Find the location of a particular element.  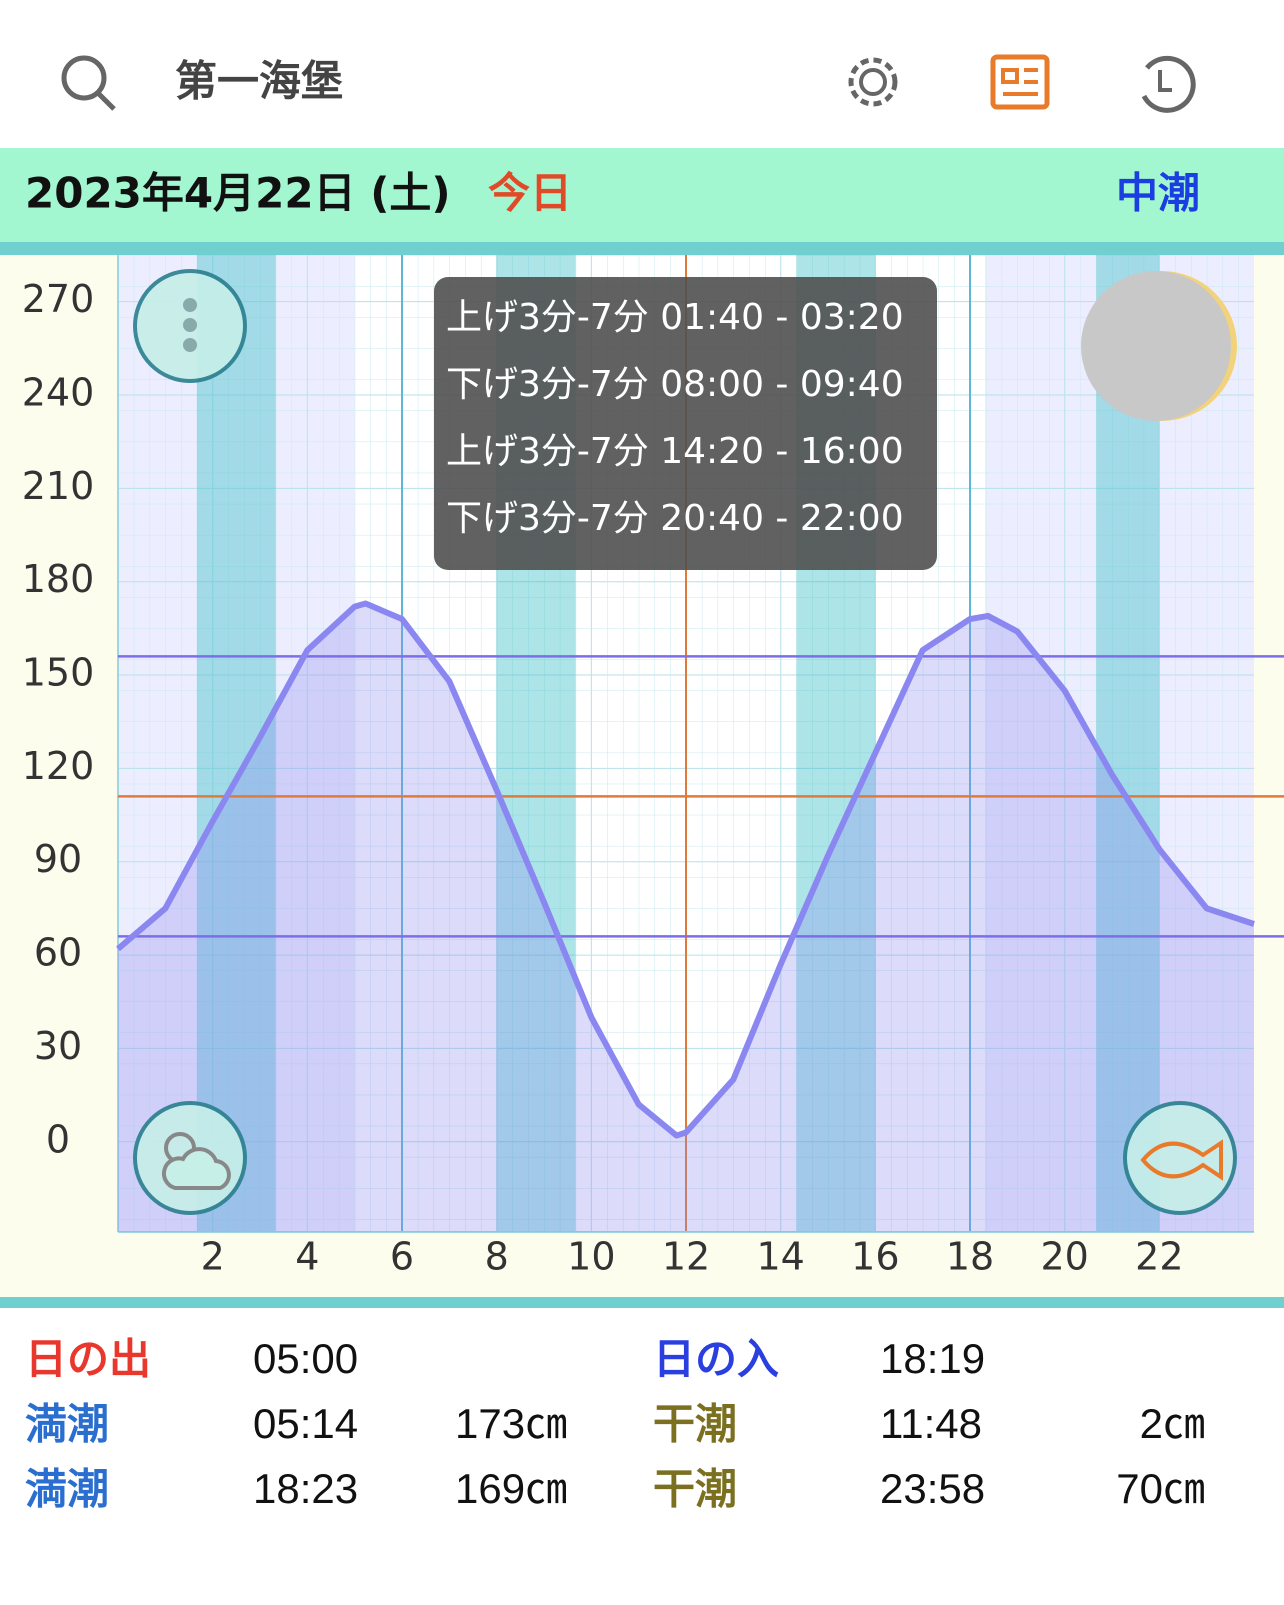

y-tick-label: 180 is located at coordinates (58, 579).